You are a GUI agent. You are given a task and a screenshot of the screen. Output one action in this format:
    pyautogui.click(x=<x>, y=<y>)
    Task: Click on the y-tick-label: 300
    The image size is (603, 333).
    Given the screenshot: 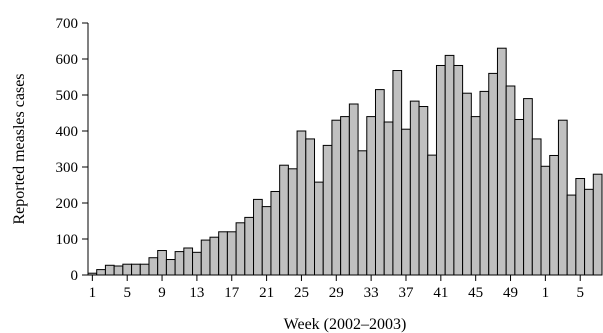 What is the action you would take?
    pyautogui.click(x=67, y=168)
    